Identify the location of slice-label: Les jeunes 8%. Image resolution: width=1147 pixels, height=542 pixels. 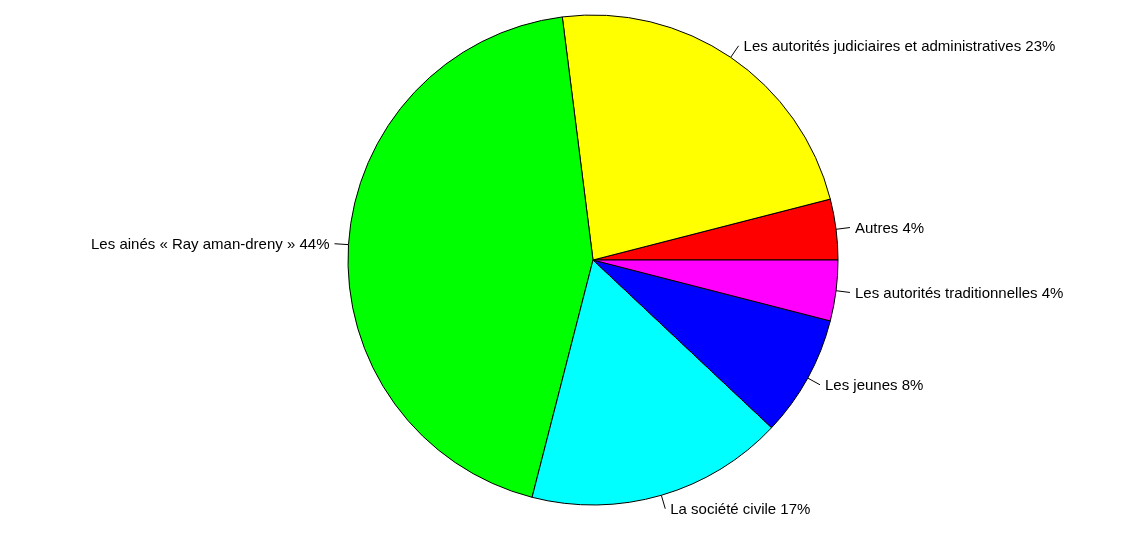
(874, 385).